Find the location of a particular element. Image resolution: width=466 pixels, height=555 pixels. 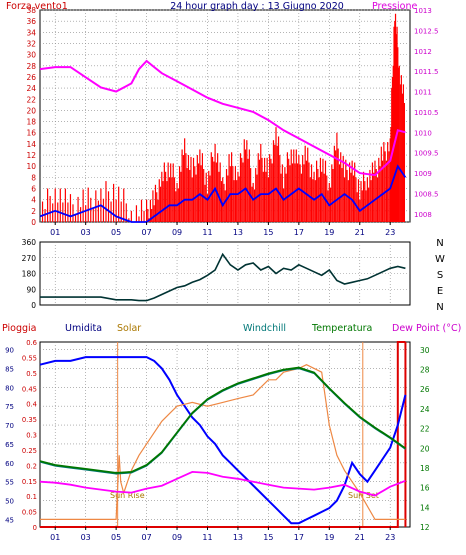

y-temp-tick-label: 22 is located at coordinates (425, 429).